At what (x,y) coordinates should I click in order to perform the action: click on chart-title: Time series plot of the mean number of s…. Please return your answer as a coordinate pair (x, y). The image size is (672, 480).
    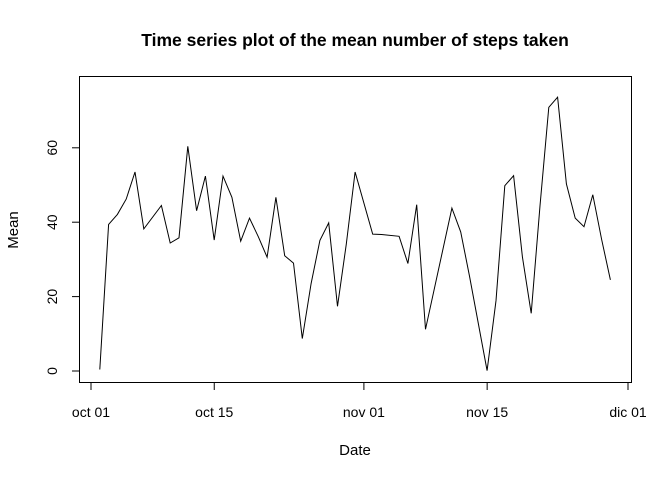
    Looking at the image, I should click on (355, 40).